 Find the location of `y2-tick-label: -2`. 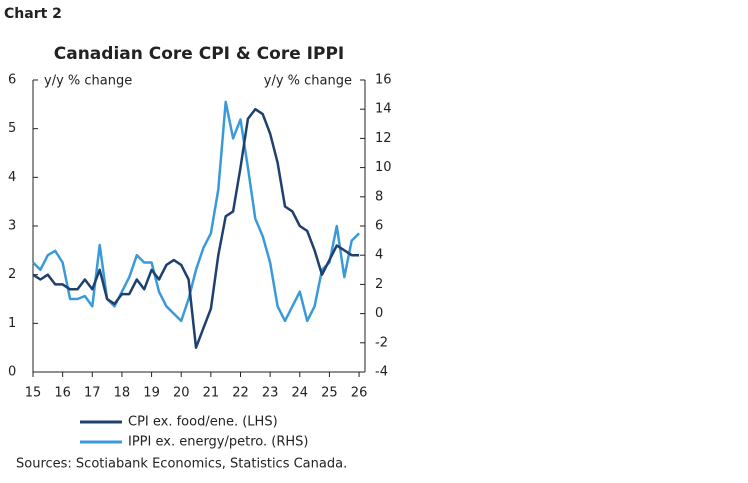

y2-tick-label: -2 is located at coordinates (381, 342).